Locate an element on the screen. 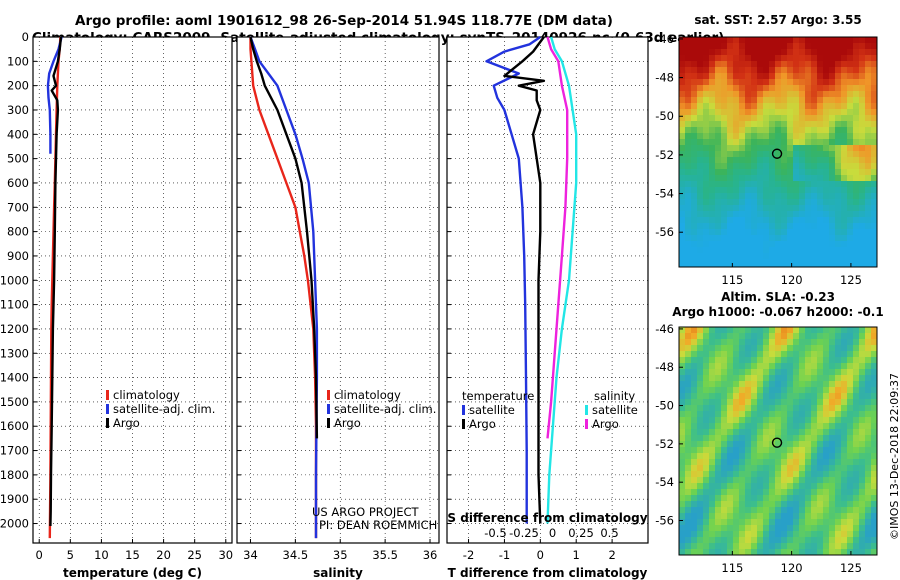 The height and width of the screenshot is (580, 900). legend-swatch is located at coordinates (463, 410).